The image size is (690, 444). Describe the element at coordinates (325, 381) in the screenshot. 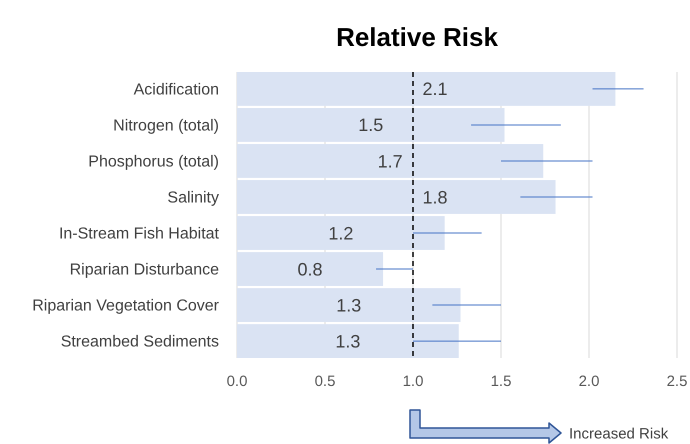

I see `x-tick-label: 0.5` at that location.